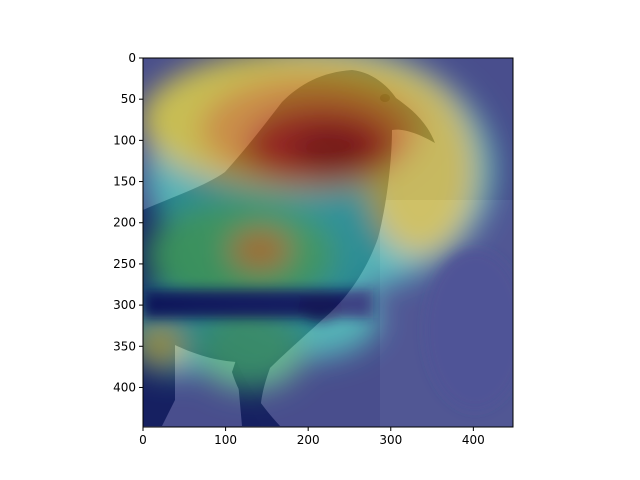 The image size is (640, 480). What do you see at coordinates (225, 440) in the screenshot?
I see `x-tick-label: 100` at bounding box center [225, 440].